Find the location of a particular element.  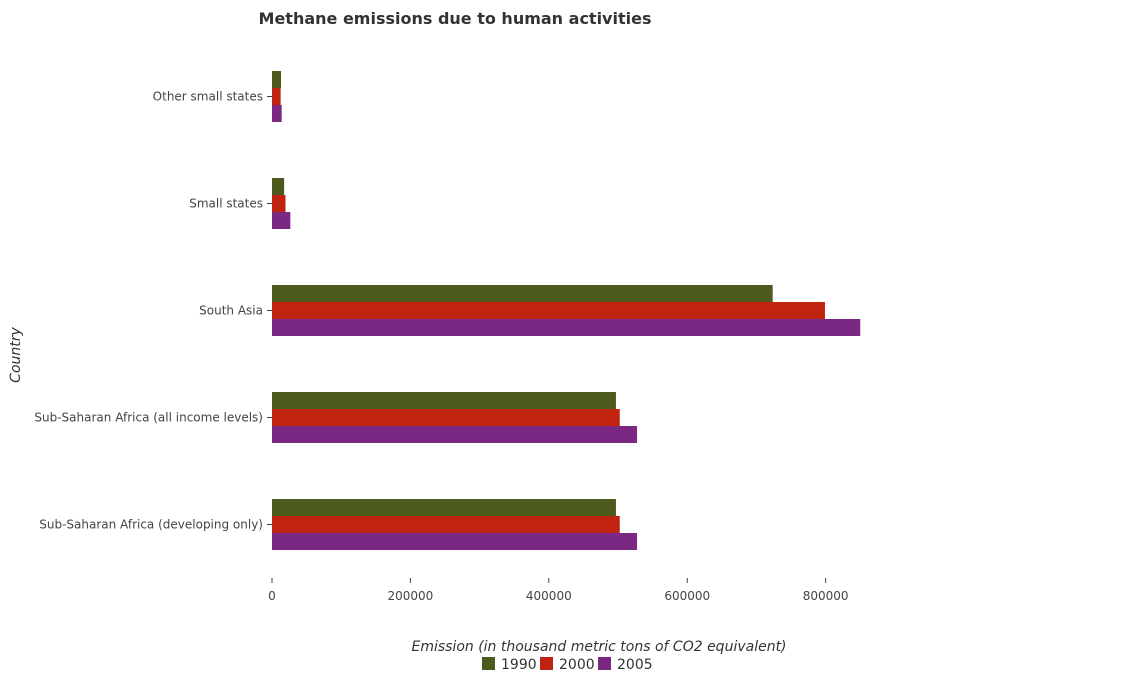

x-tick-label: 0 is located at coordinates (272, 596).